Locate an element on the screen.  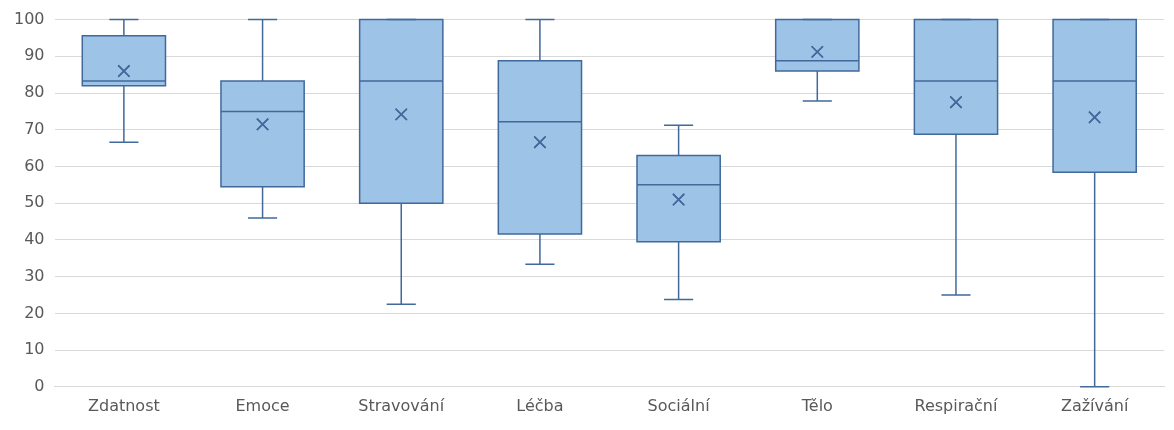
y-tick-label: 50 is located at coordinates (34, 202).